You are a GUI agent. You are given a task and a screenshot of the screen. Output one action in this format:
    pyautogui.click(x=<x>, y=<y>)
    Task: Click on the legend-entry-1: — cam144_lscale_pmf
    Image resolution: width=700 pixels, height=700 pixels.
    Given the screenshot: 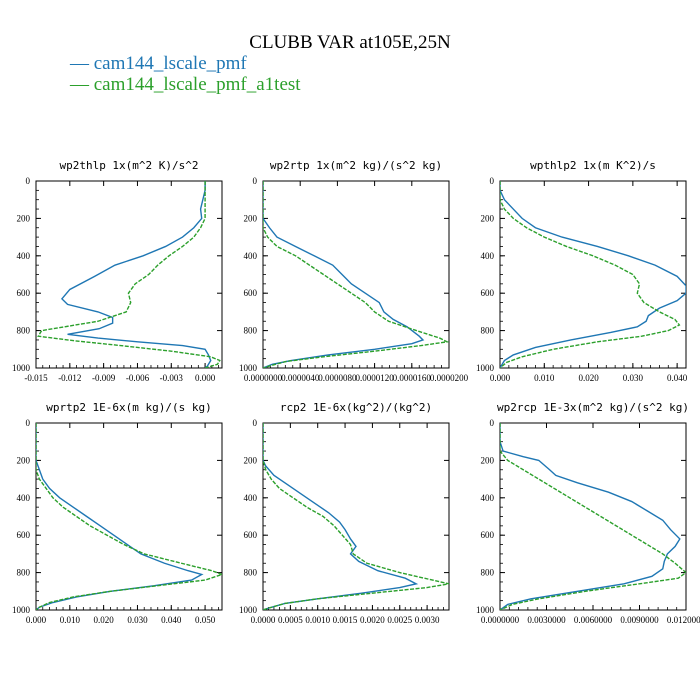 What is the action you would take?
    pyautogui.click(x=158, y=63)
    